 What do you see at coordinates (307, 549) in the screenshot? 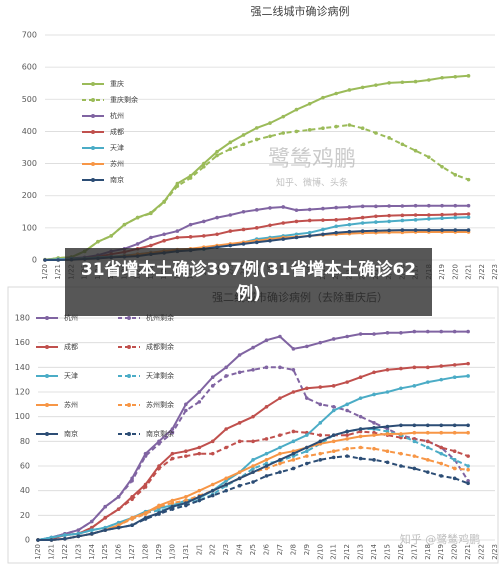
I see `x-tick-label: 2/9` at bounding box center [307, 549].